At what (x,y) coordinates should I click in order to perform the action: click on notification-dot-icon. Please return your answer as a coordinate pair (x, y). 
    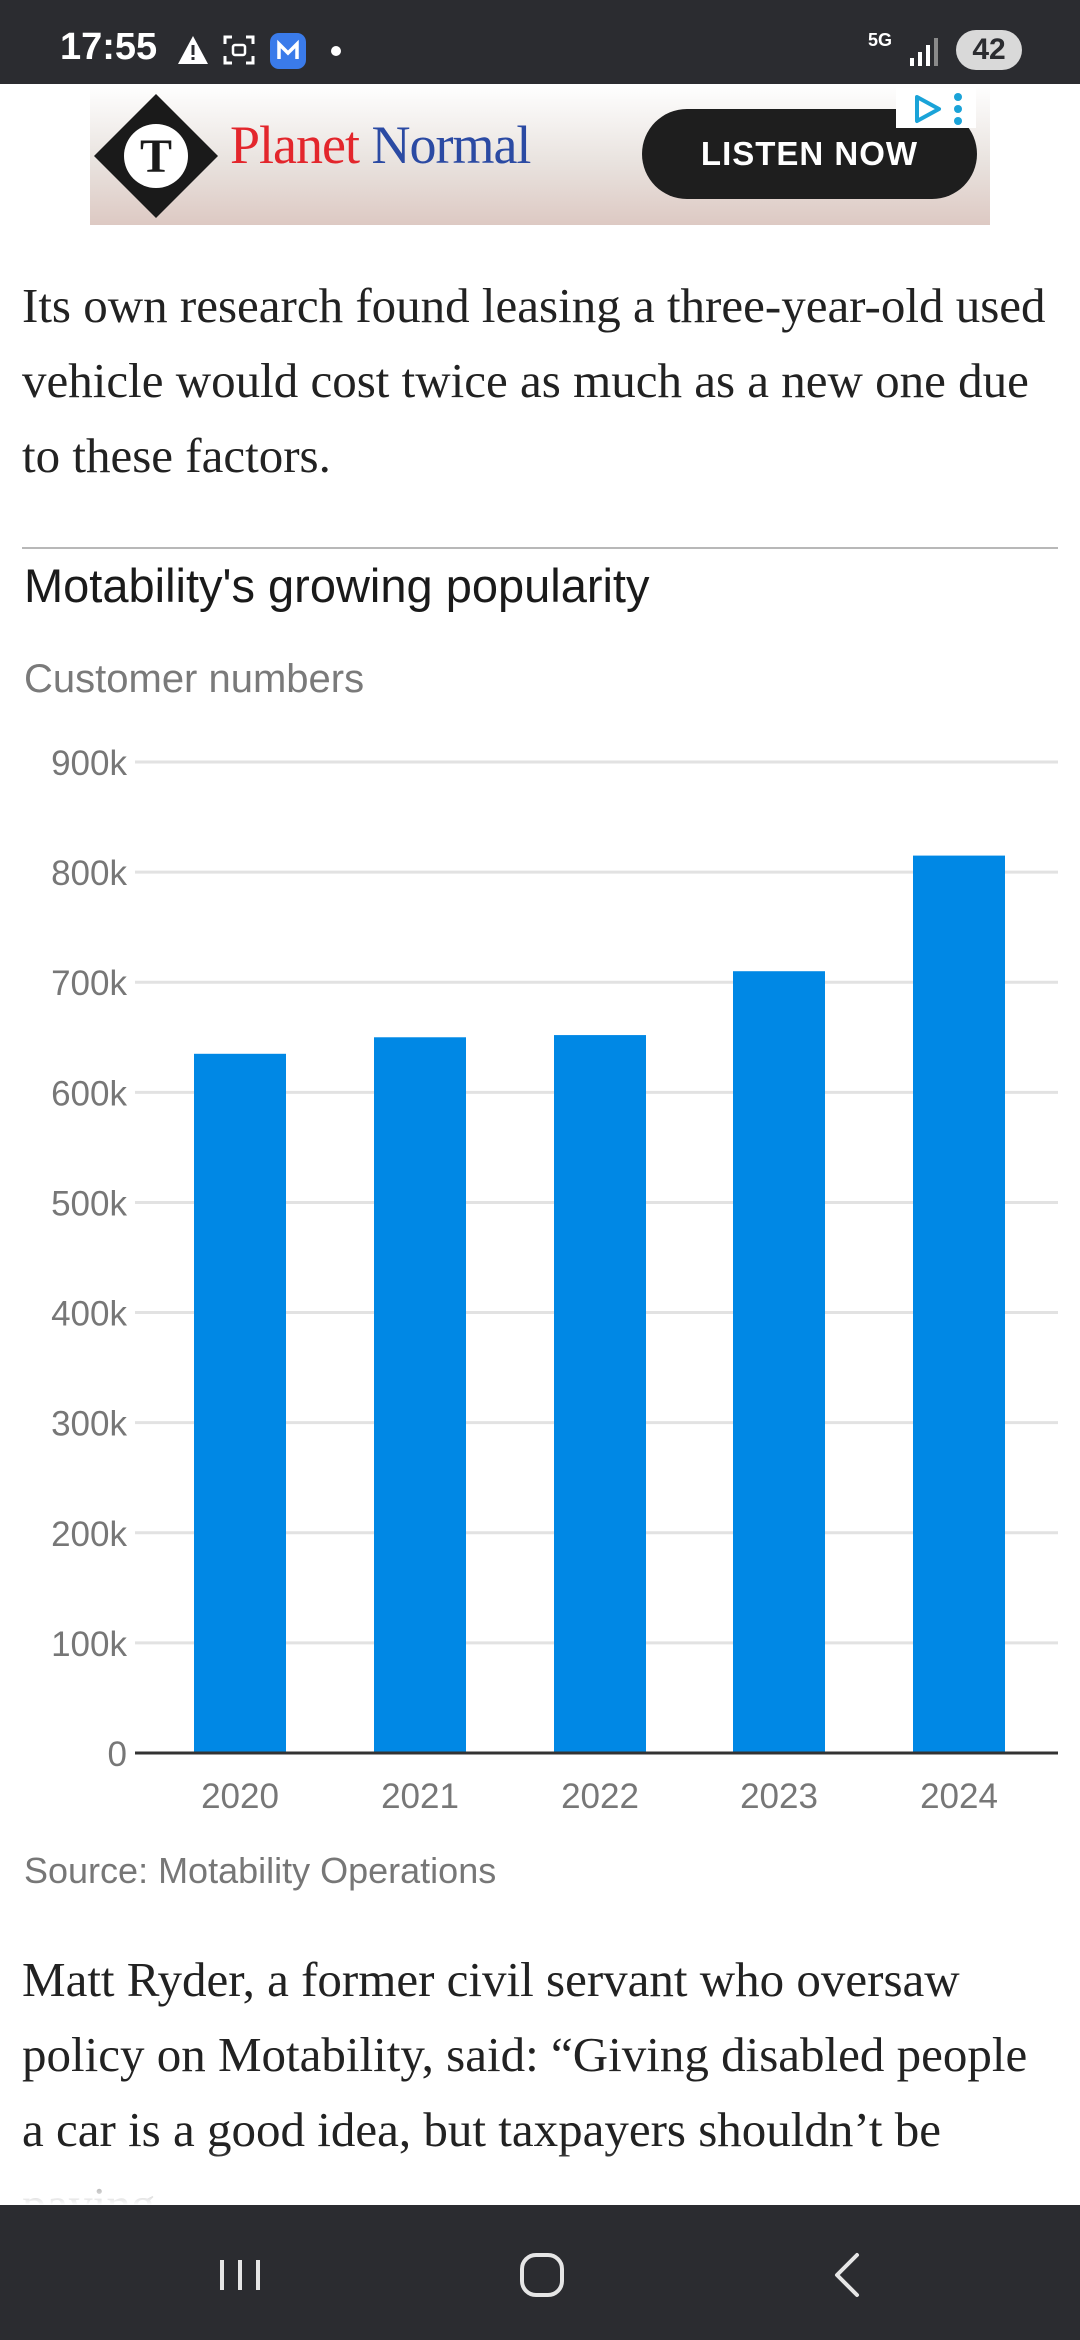
    Looking at the image, I should click on (336, 51).